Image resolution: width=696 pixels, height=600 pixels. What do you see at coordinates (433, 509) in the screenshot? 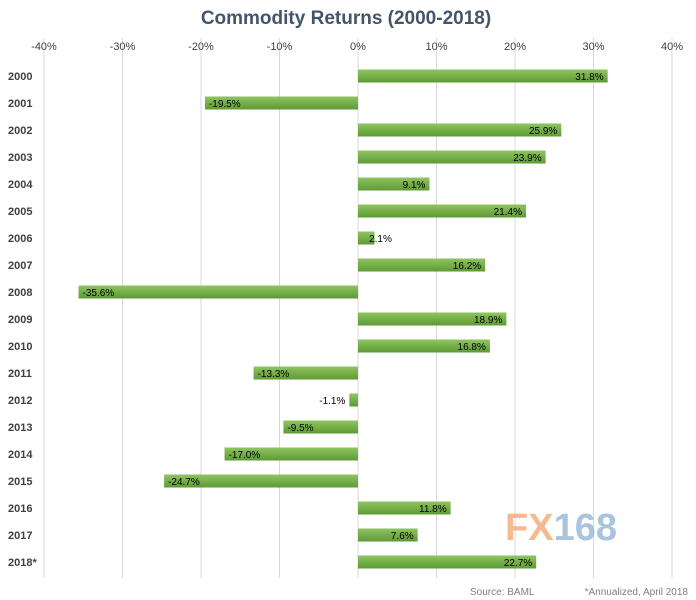
I see `data-label: 11.8%` at bounding box center [433, 509].